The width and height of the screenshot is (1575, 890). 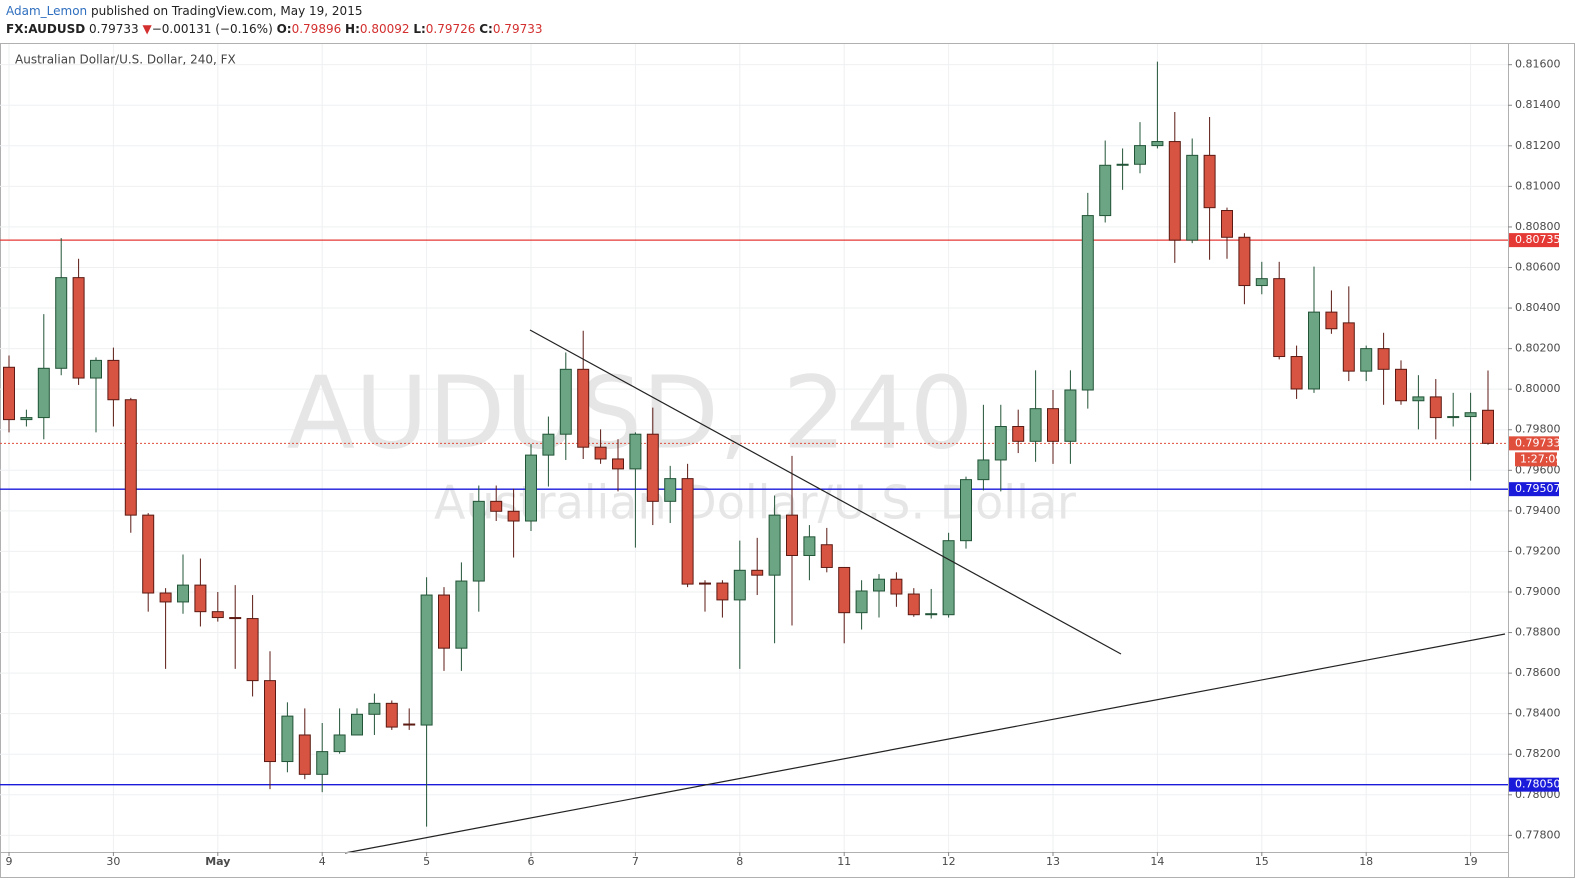 I want to click on x-tick-label: 18, so click(x=1366, y=861).